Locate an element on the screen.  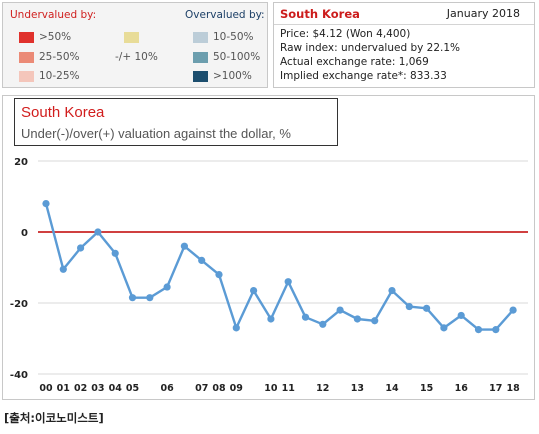
x-tick-label: 13 is located at coordinates (357, 388).